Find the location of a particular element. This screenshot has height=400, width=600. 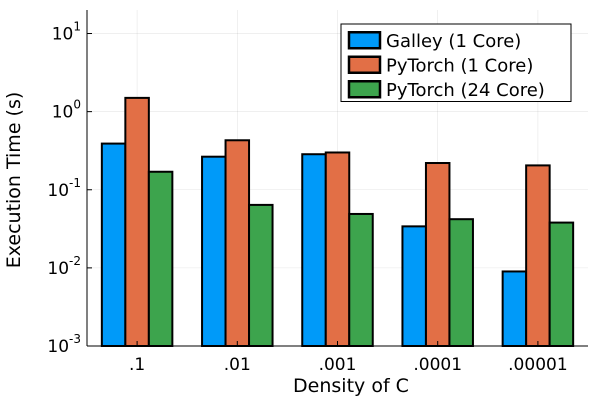

x-tick-label: .00001 is located at coordinates (537, 365).